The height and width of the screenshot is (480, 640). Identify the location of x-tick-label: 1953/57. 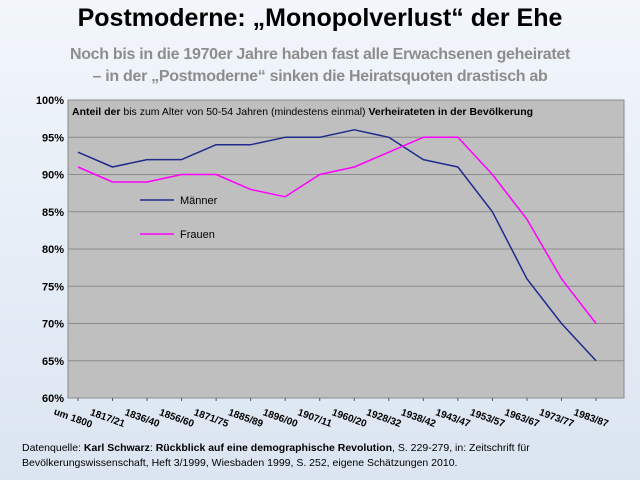
(487, 418).